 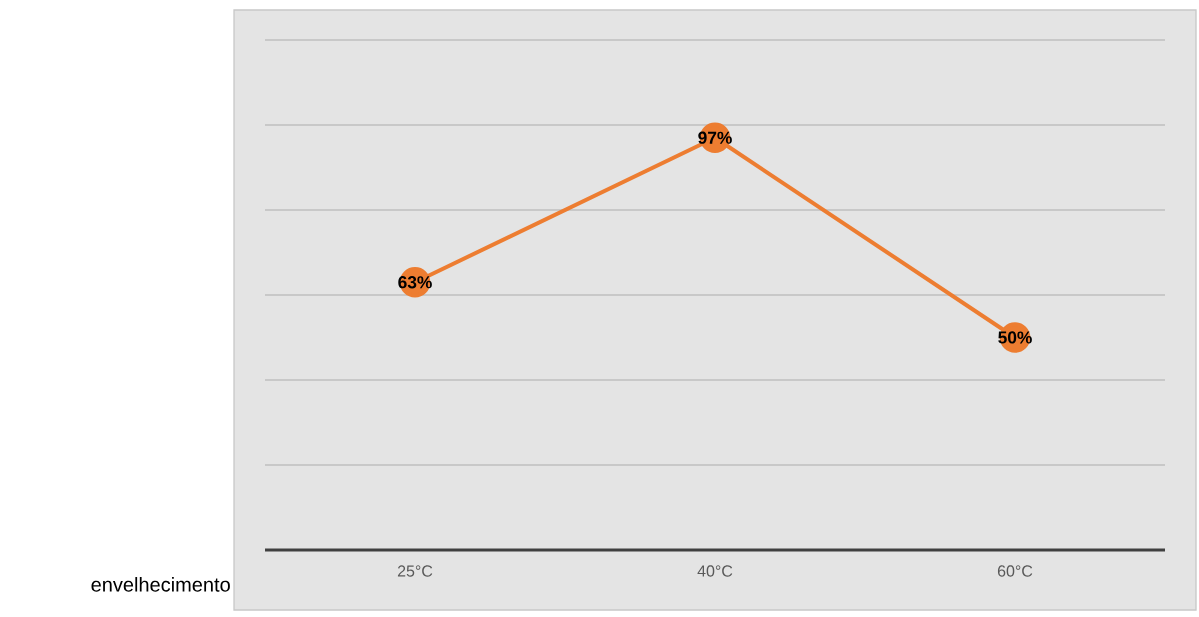 What do you see at coordinates (160, 584) in the screenshot?
I see `text: envelhecimento` at bounding box center [160, 584].